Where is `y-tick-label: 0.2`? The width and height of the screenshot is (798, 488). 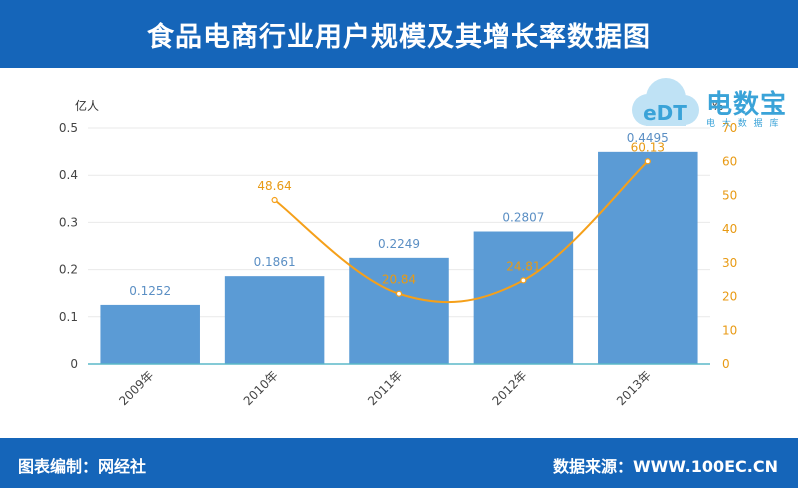 y-tick-label: 0.2 is located at coordinates (68, 270).